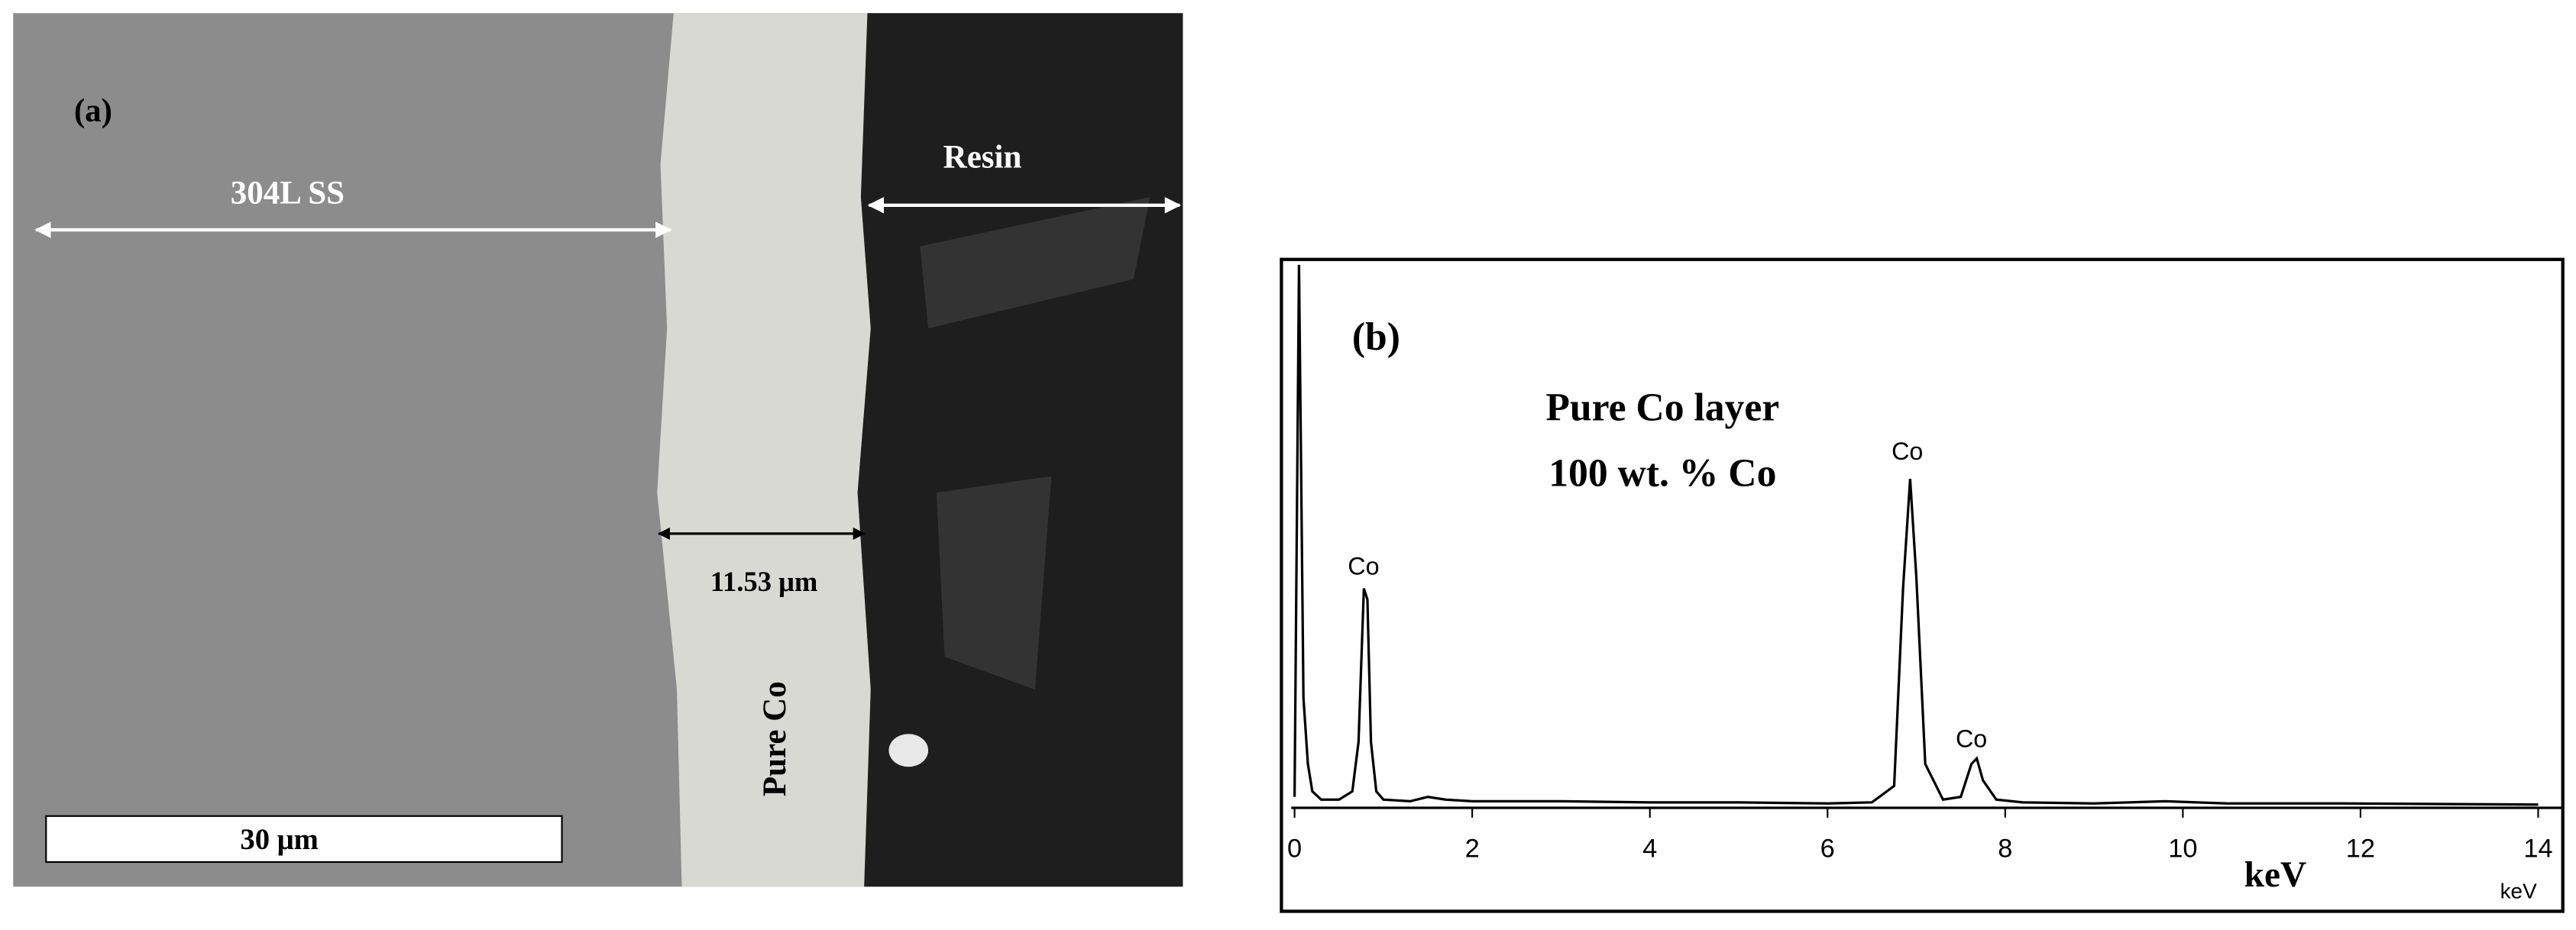 The width and height of the screenshot is (2576, 930). Describe the element at coordinates (2519, 891) in the screenshot. I see `x-unit: keV` at that location.